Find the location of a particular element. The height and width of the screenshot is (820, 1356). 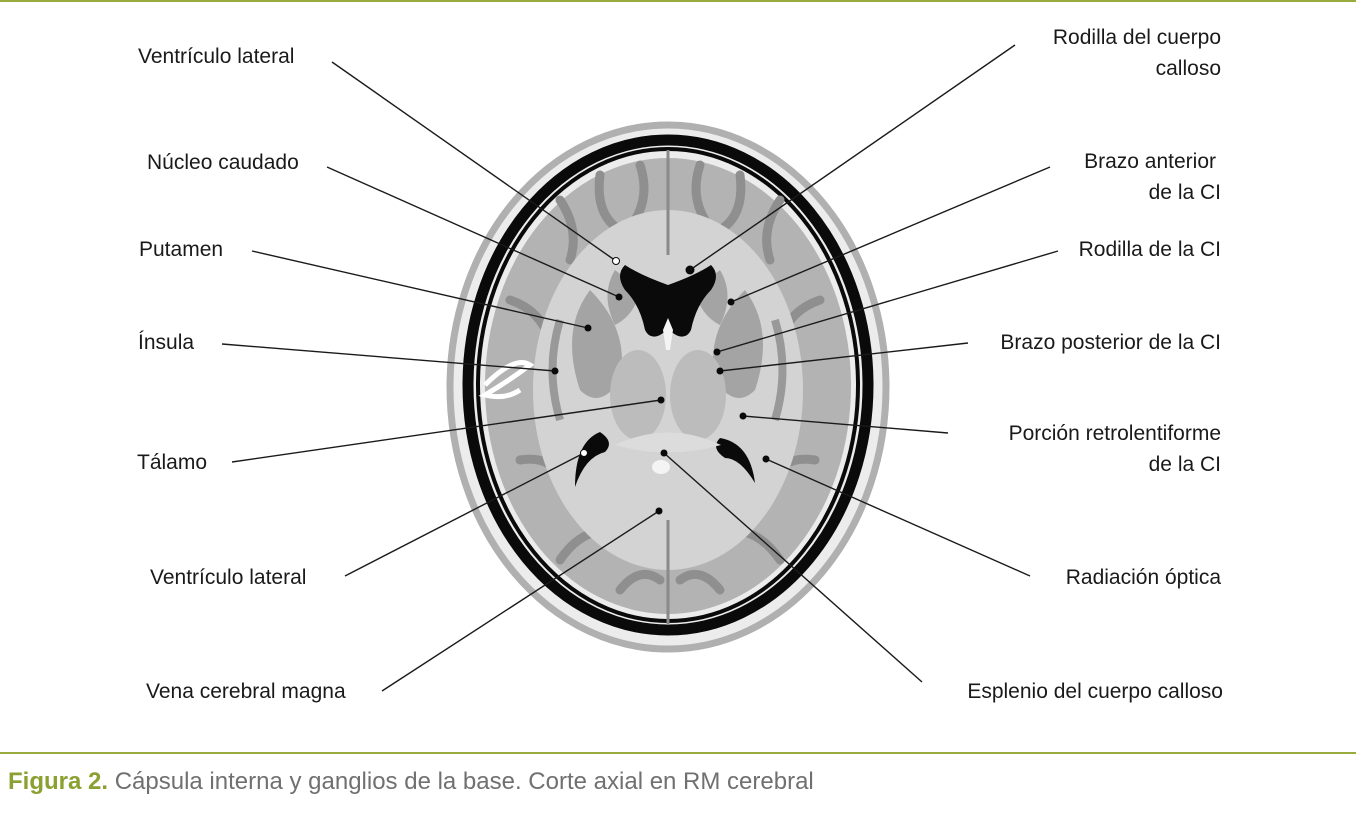

lateral-ventricle-occipital-horn-right is located at coordinates (735, 460).